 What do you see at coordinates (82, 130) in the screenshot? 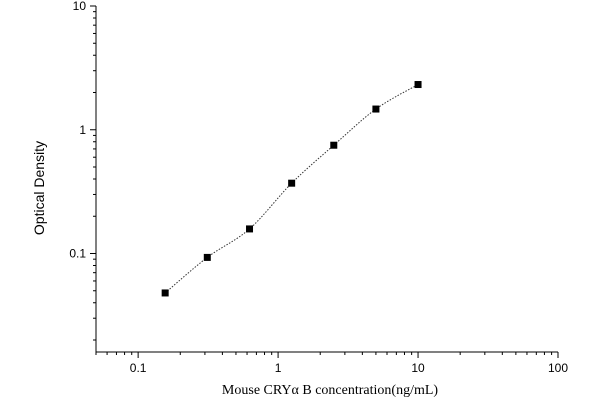
I see `y-tick-label: 1` at bounding box center [82, 130].